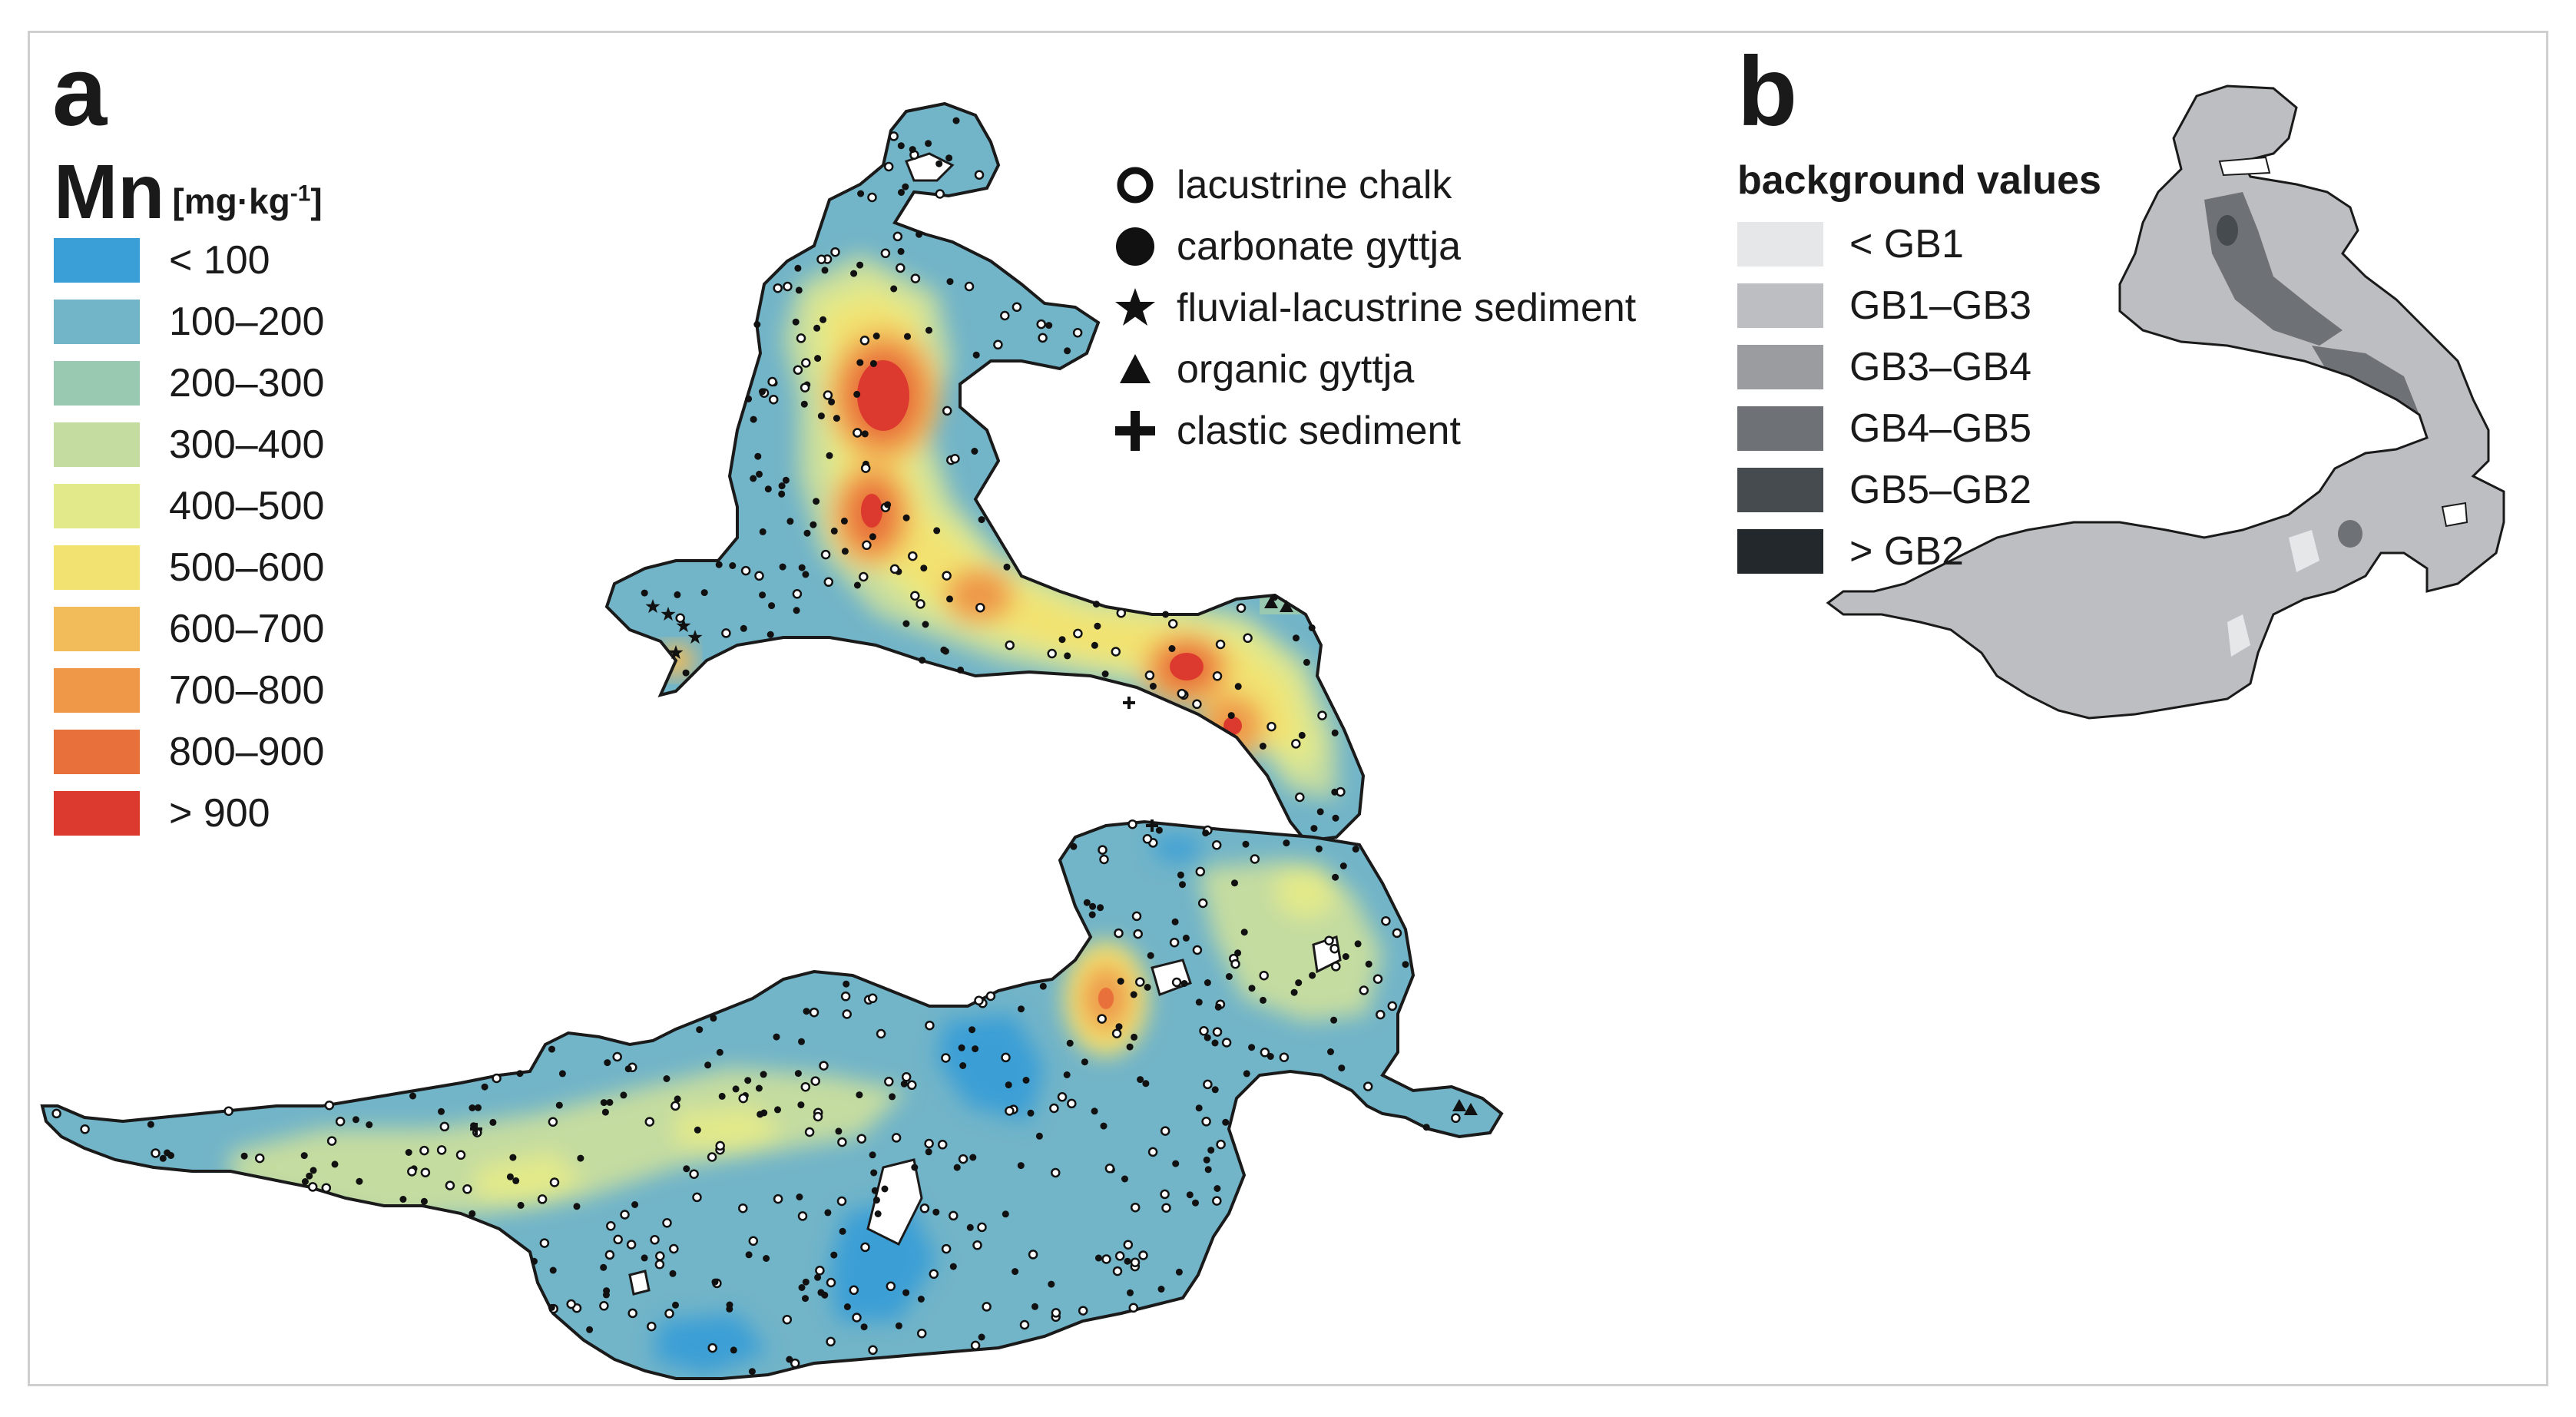  What do you see at coordinates (1135, 431) in the screenshot?
I see `cross-icon` at bounding box center [1135, 431].